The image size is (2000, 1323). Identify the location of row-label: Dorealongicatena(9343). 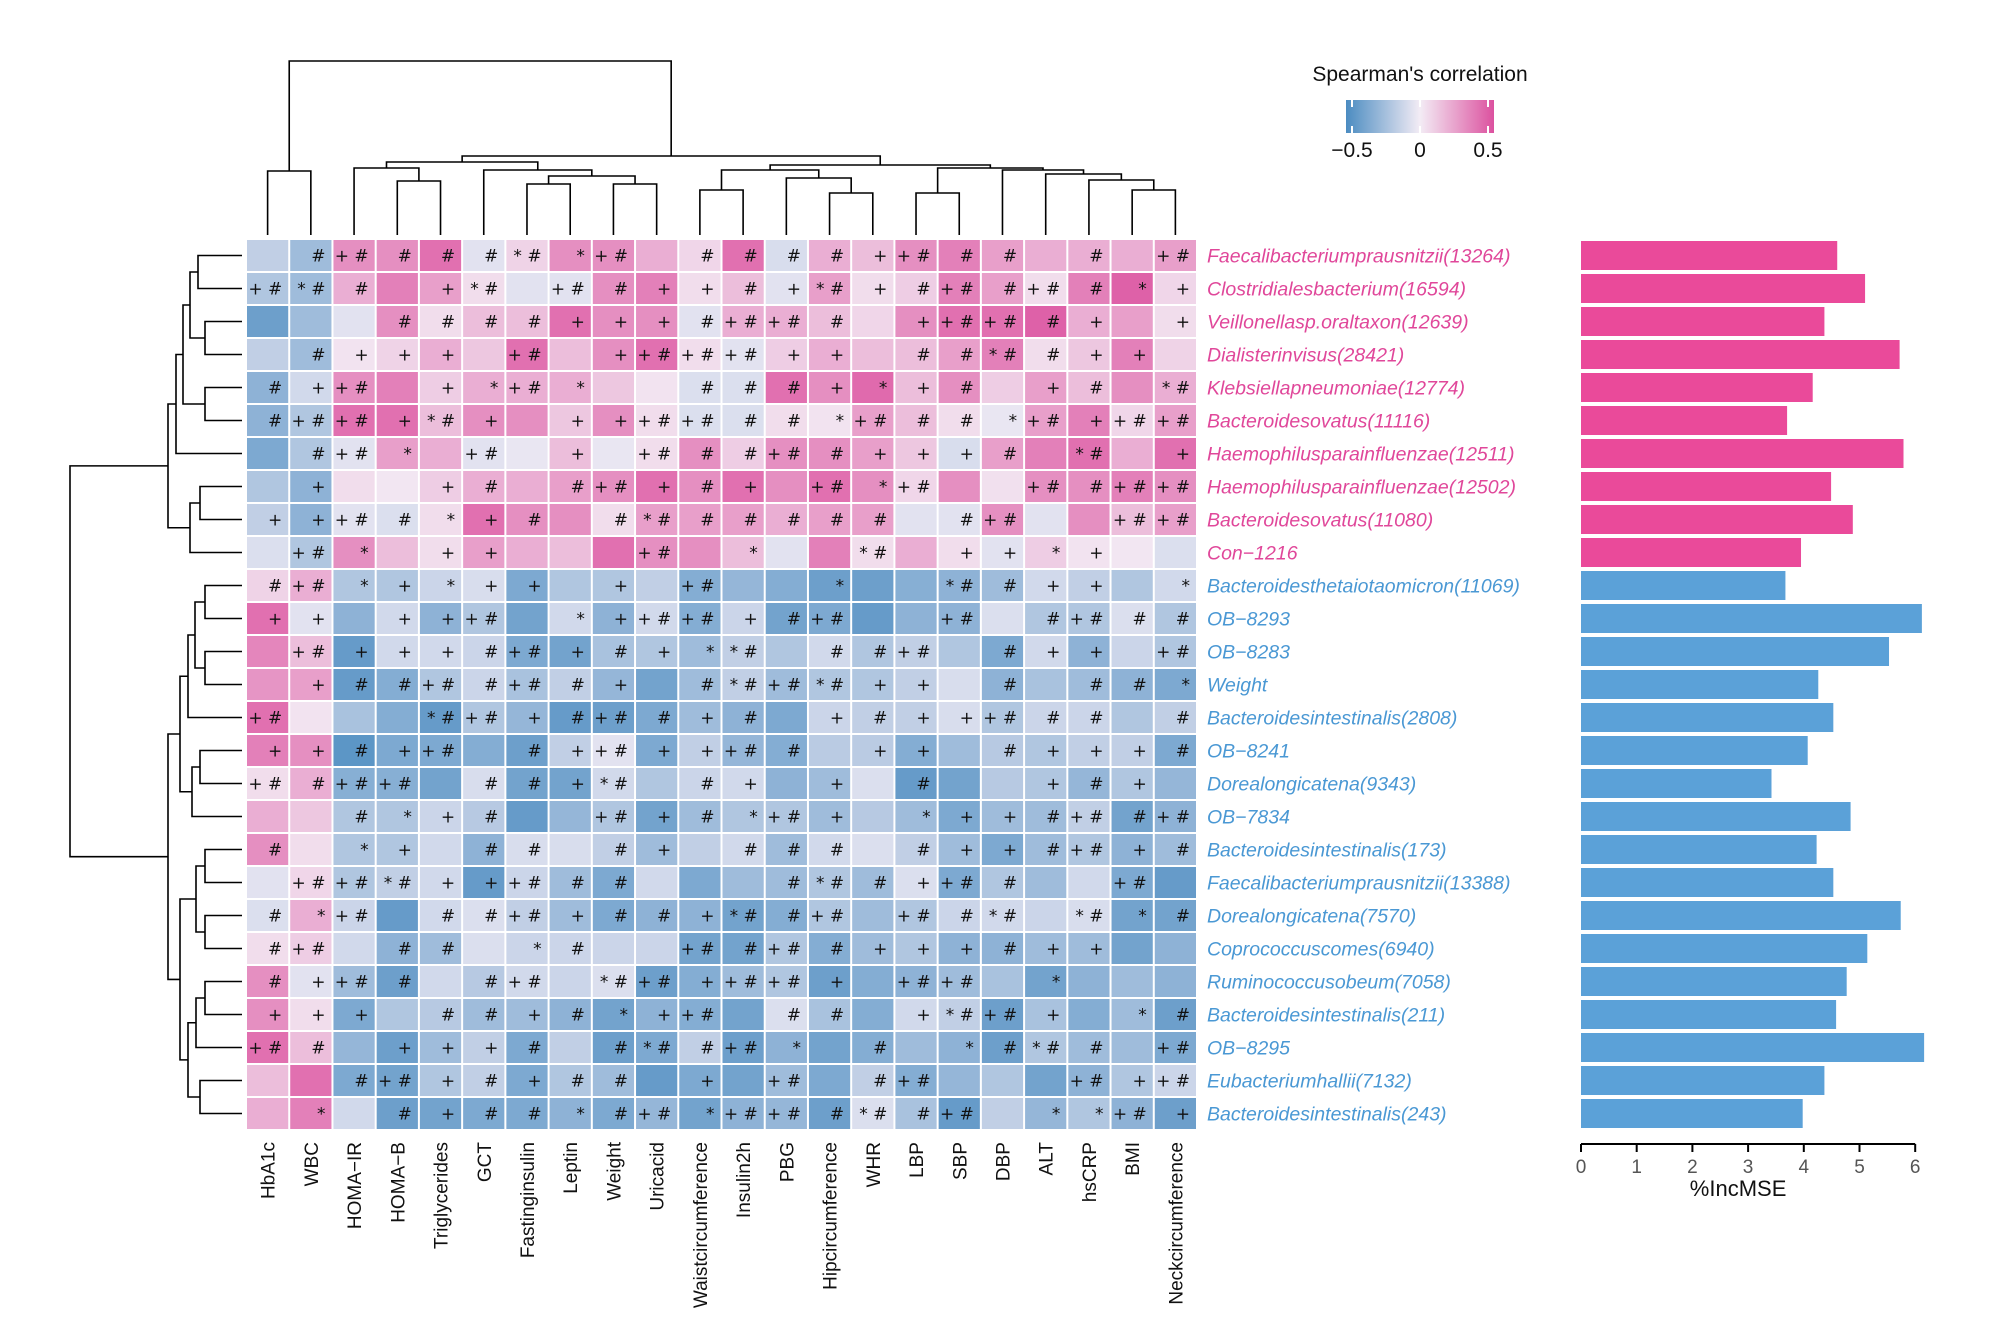
(1311, 785).